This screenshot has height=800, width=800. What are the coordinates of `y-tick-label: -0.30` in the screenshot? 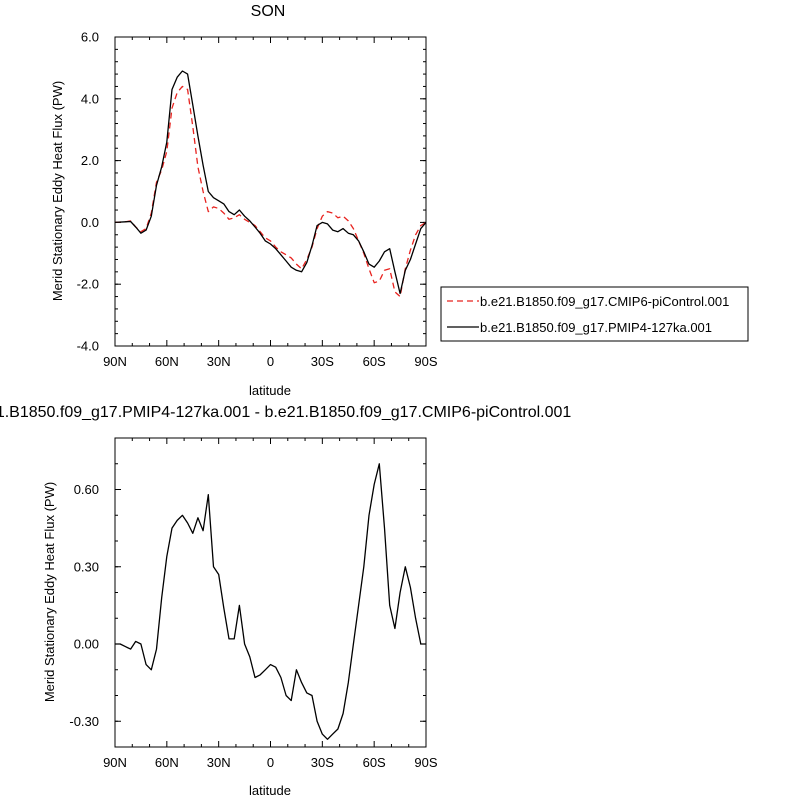 It's located at (84, 721).